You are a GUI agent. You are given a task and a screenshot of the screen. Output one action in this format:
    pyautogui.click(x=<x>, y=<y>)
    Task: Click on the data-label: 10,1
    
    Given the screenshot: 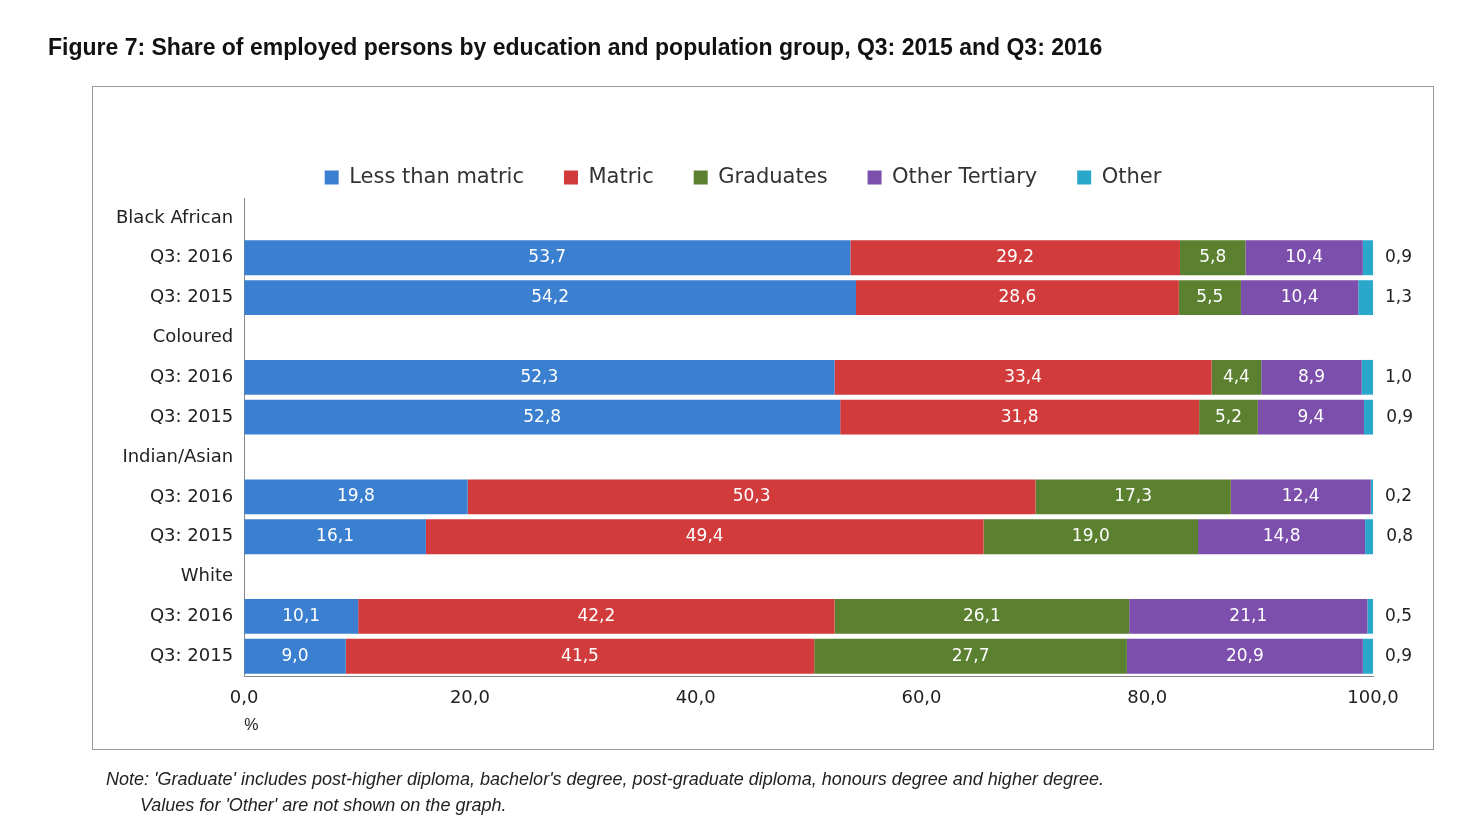 What is the action you would take?
    pyautogui.click(x=301, y=614)
    